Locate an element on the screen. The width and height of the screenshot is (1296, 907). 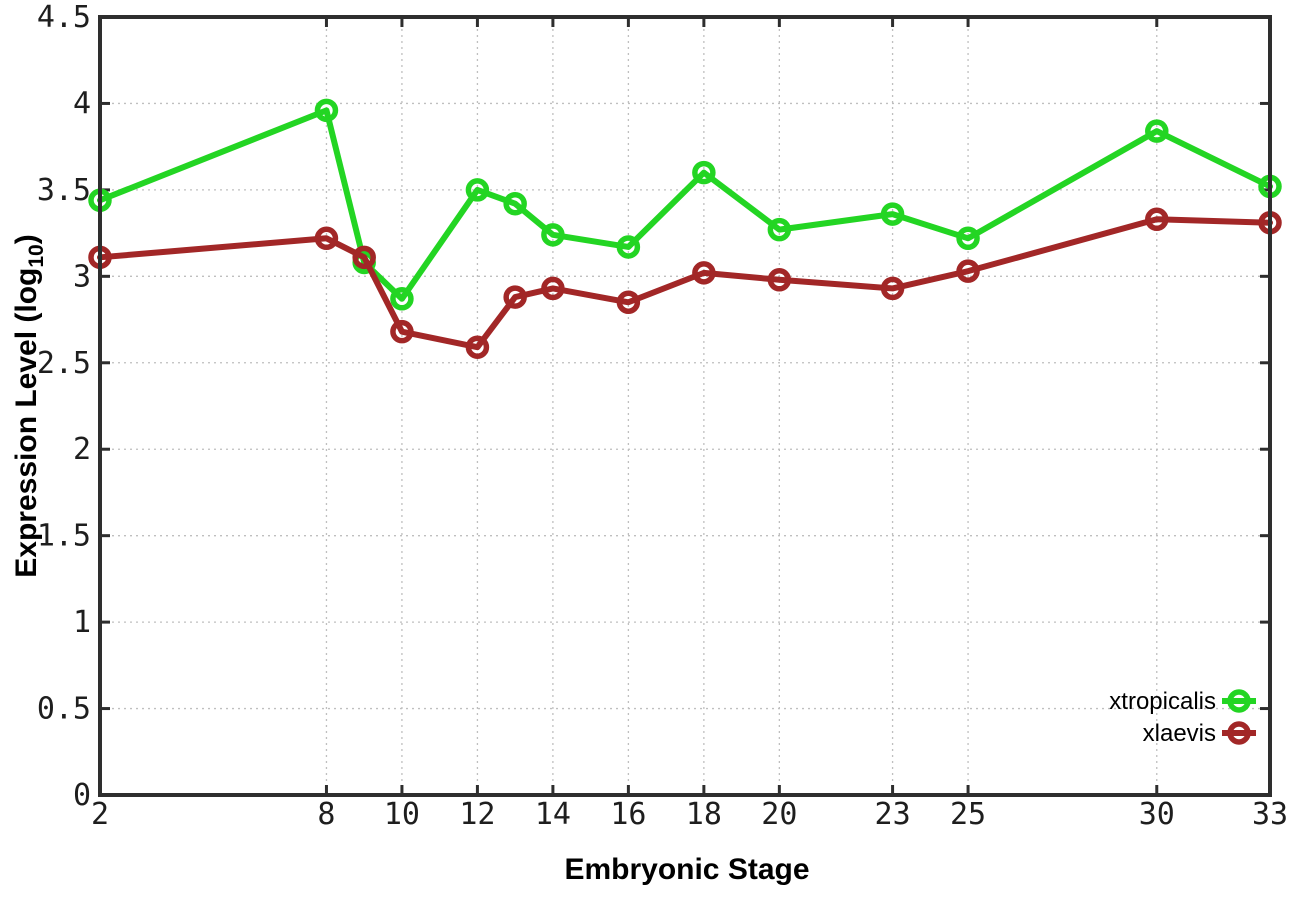
y-axis-title: Expression Level (log10) is located at coordinates (29, 405).